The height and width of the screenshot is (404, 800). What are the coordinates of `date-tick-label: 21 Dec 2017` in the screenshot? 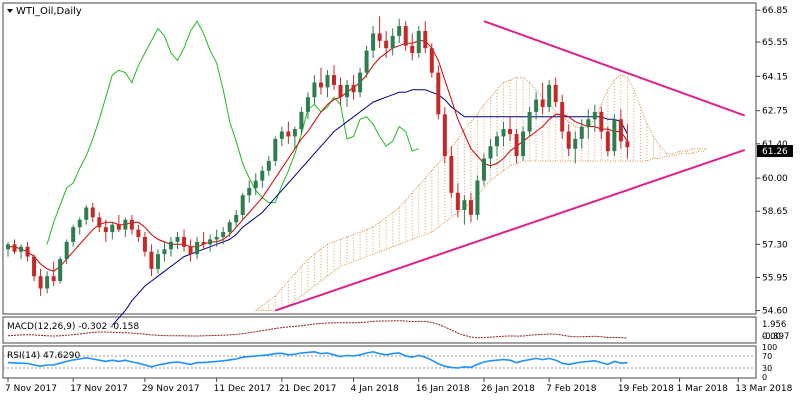 It's located at (308, 389).